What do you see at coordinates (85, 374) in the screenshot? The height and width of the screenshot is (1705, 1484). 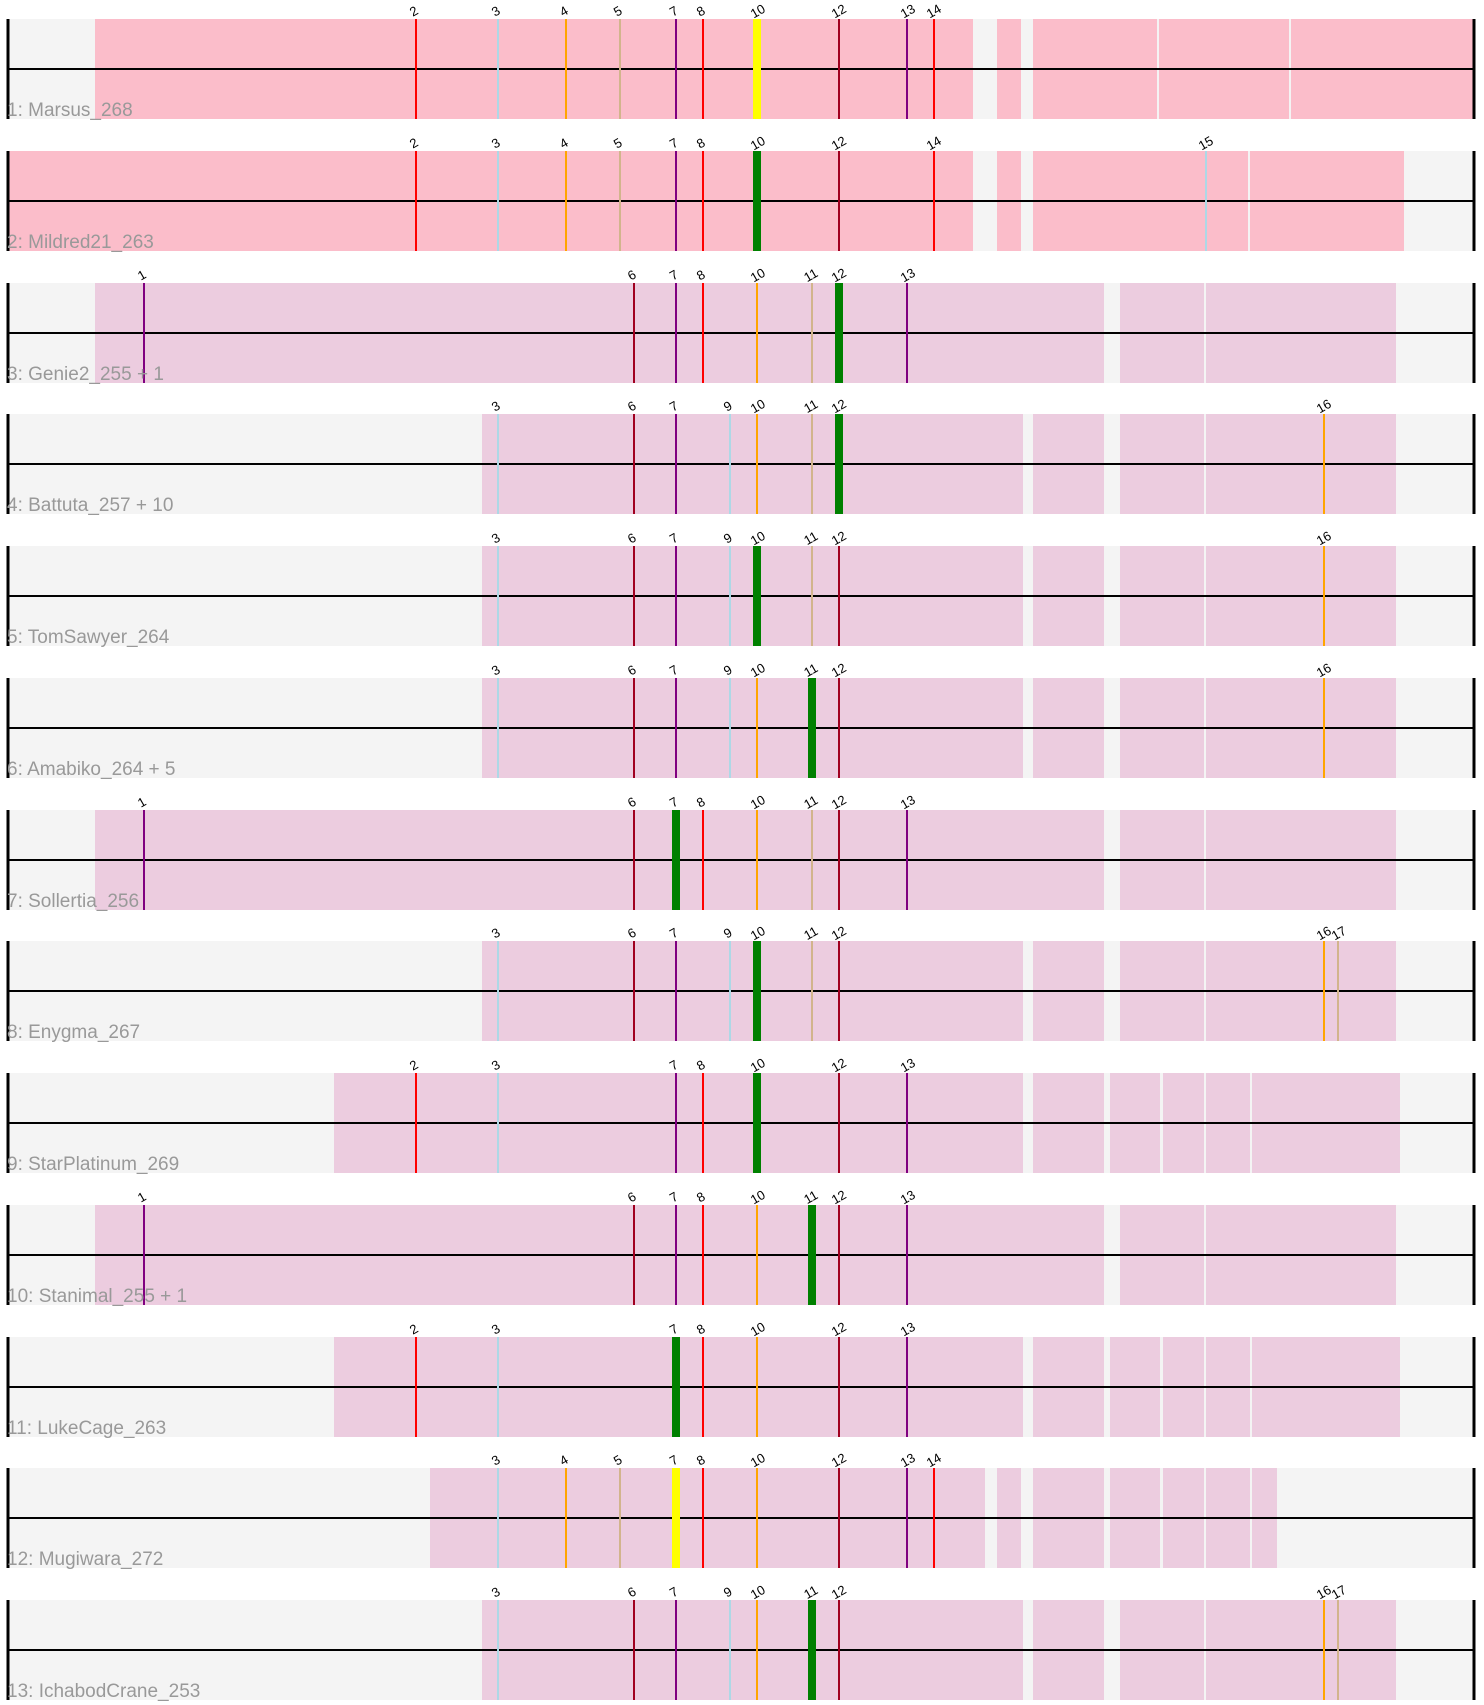 I see `row-label: 3: Genie2_255 + 1` at bounding box center [85, 374].